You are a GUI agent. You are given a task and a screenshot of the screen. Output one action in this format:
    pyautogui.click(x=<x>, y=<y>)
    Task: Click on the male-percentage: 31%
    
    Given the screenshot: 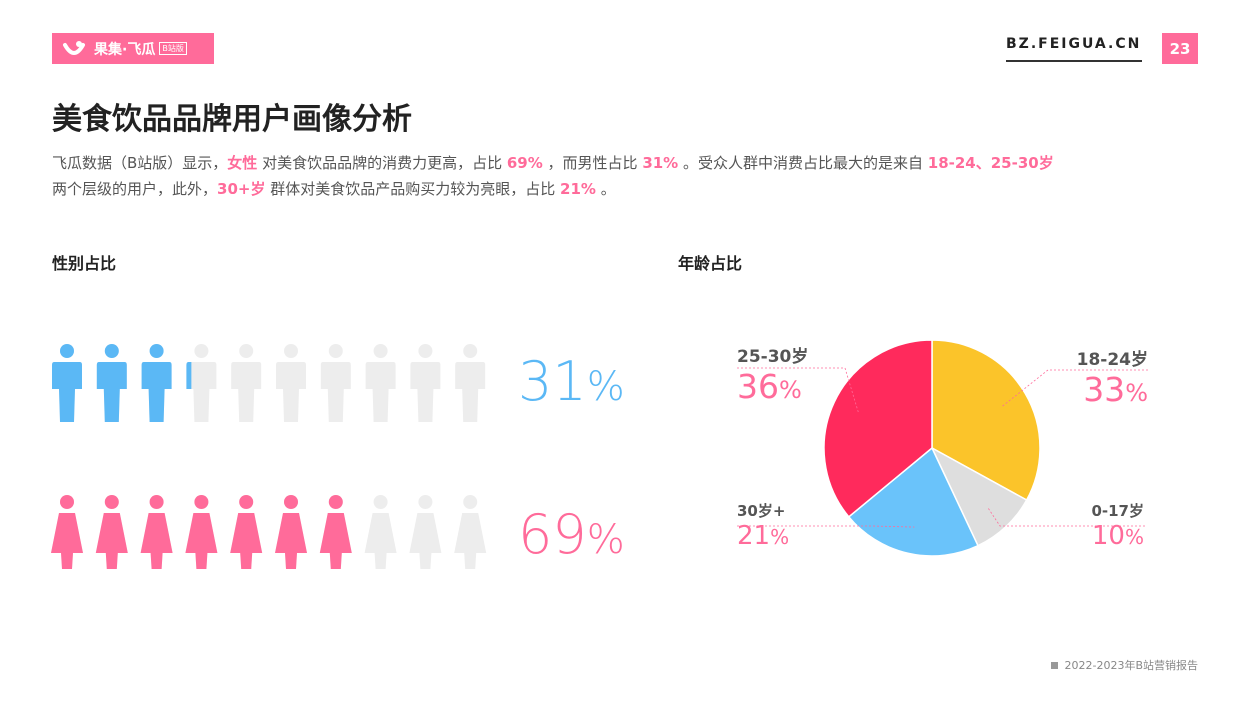 What is the action you would take?
    pyautogui.click(x=571, y=381)
    